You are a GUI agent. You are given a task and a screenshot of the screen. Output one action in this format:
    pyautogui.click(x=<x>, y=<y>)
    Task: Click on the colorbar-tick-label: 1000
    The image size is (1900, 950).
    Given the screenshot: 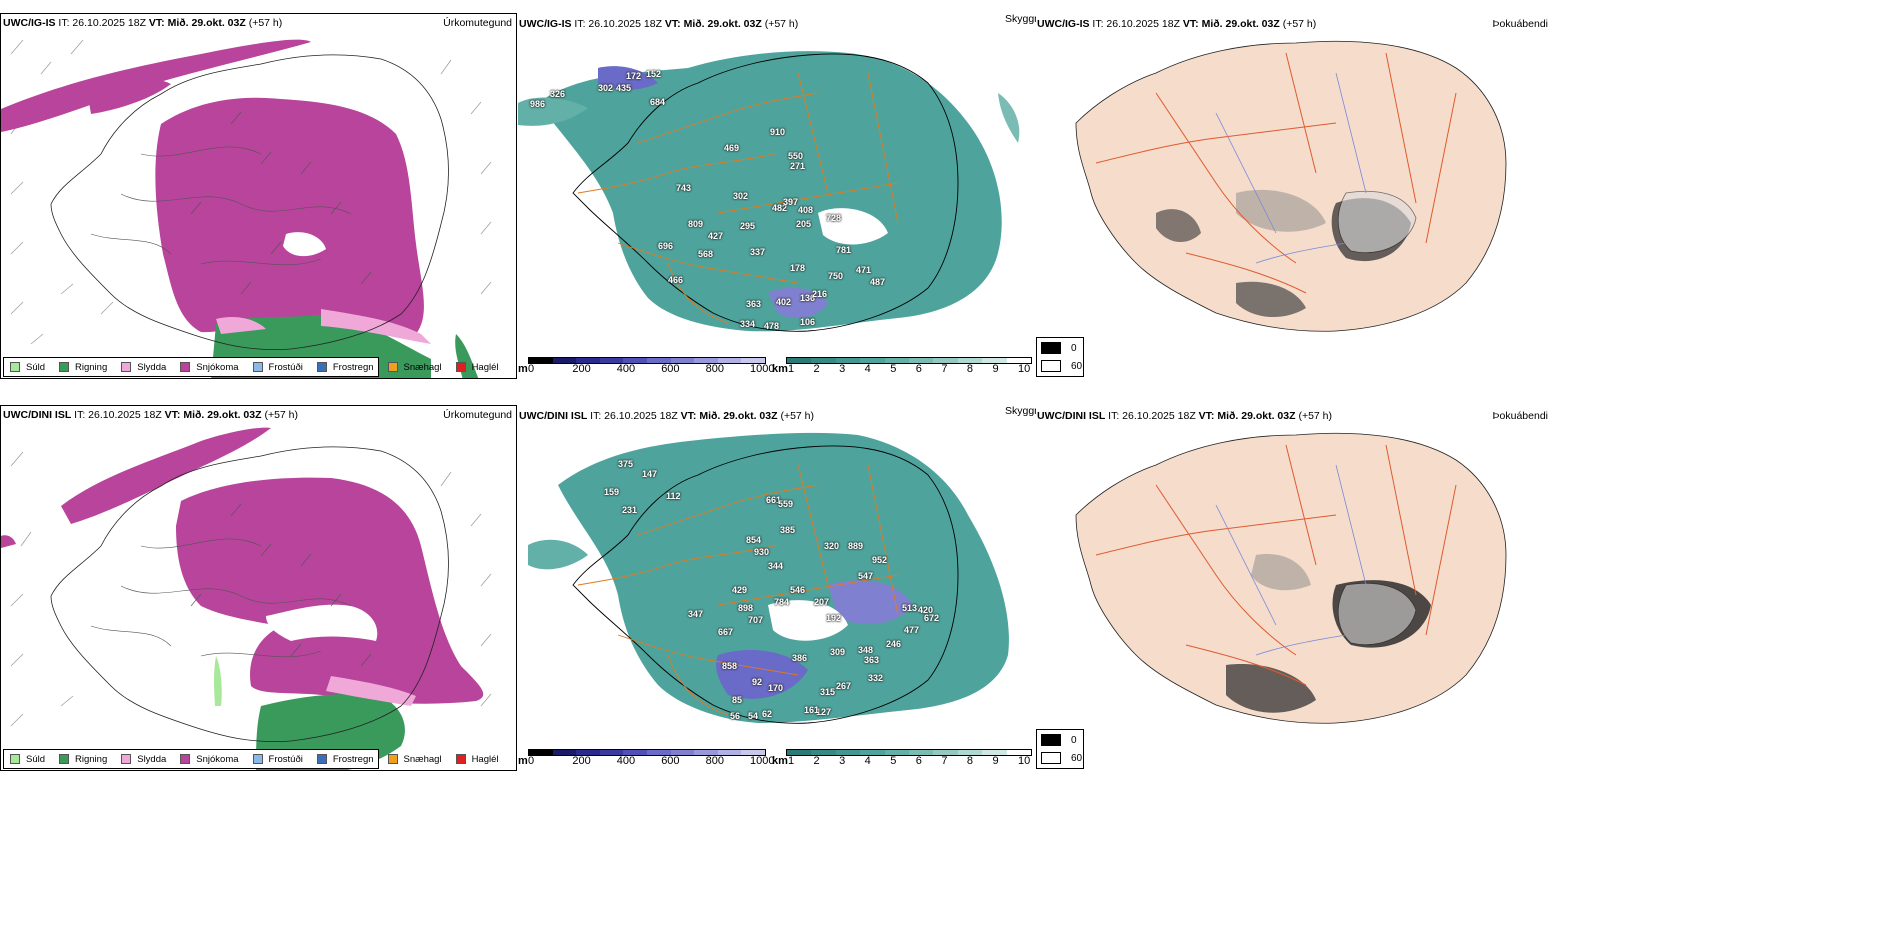 What is the action you would take?
    pyautogui.click(x=762, y=369)
    